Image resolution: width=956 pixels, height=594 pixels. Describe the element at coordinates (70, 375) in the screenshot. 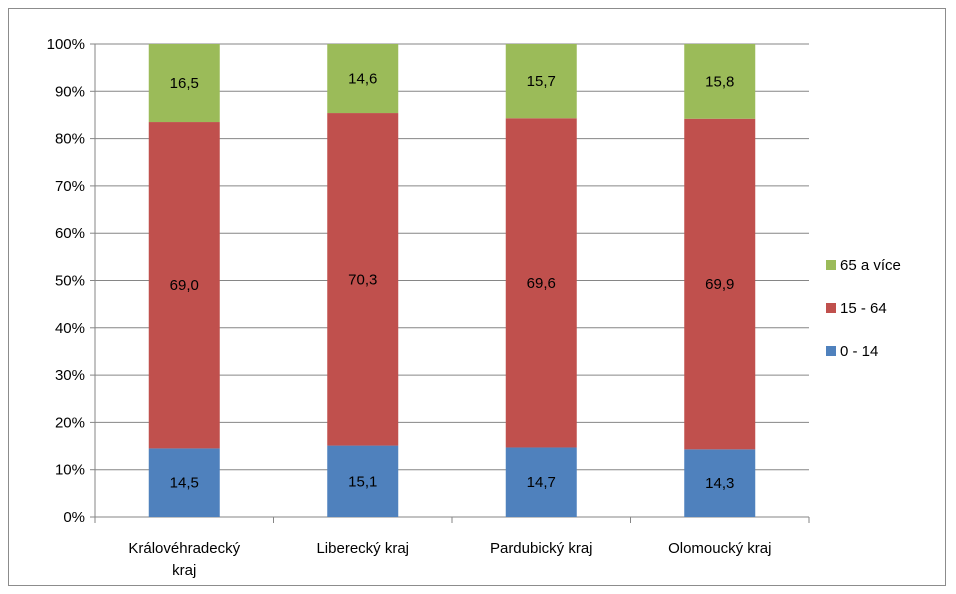

I see `y-tick-label: 30%` at that location.